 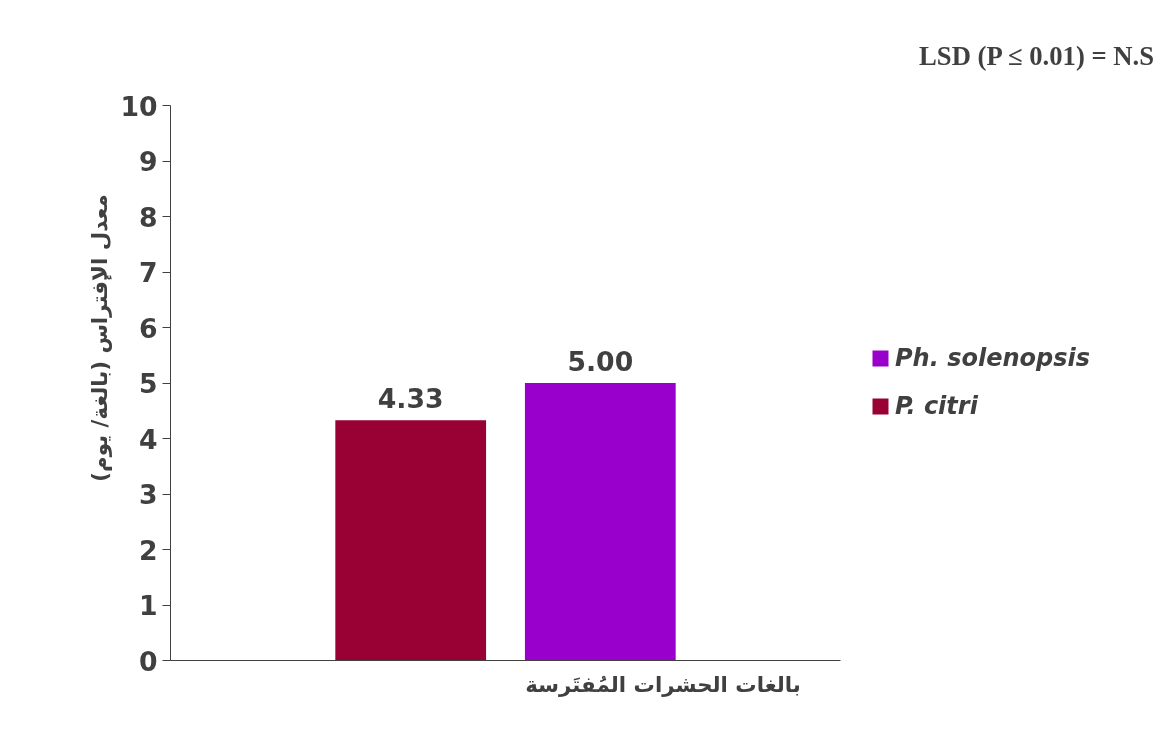 I want to click on y-tick-label: 2, so click(x=148, y=550).